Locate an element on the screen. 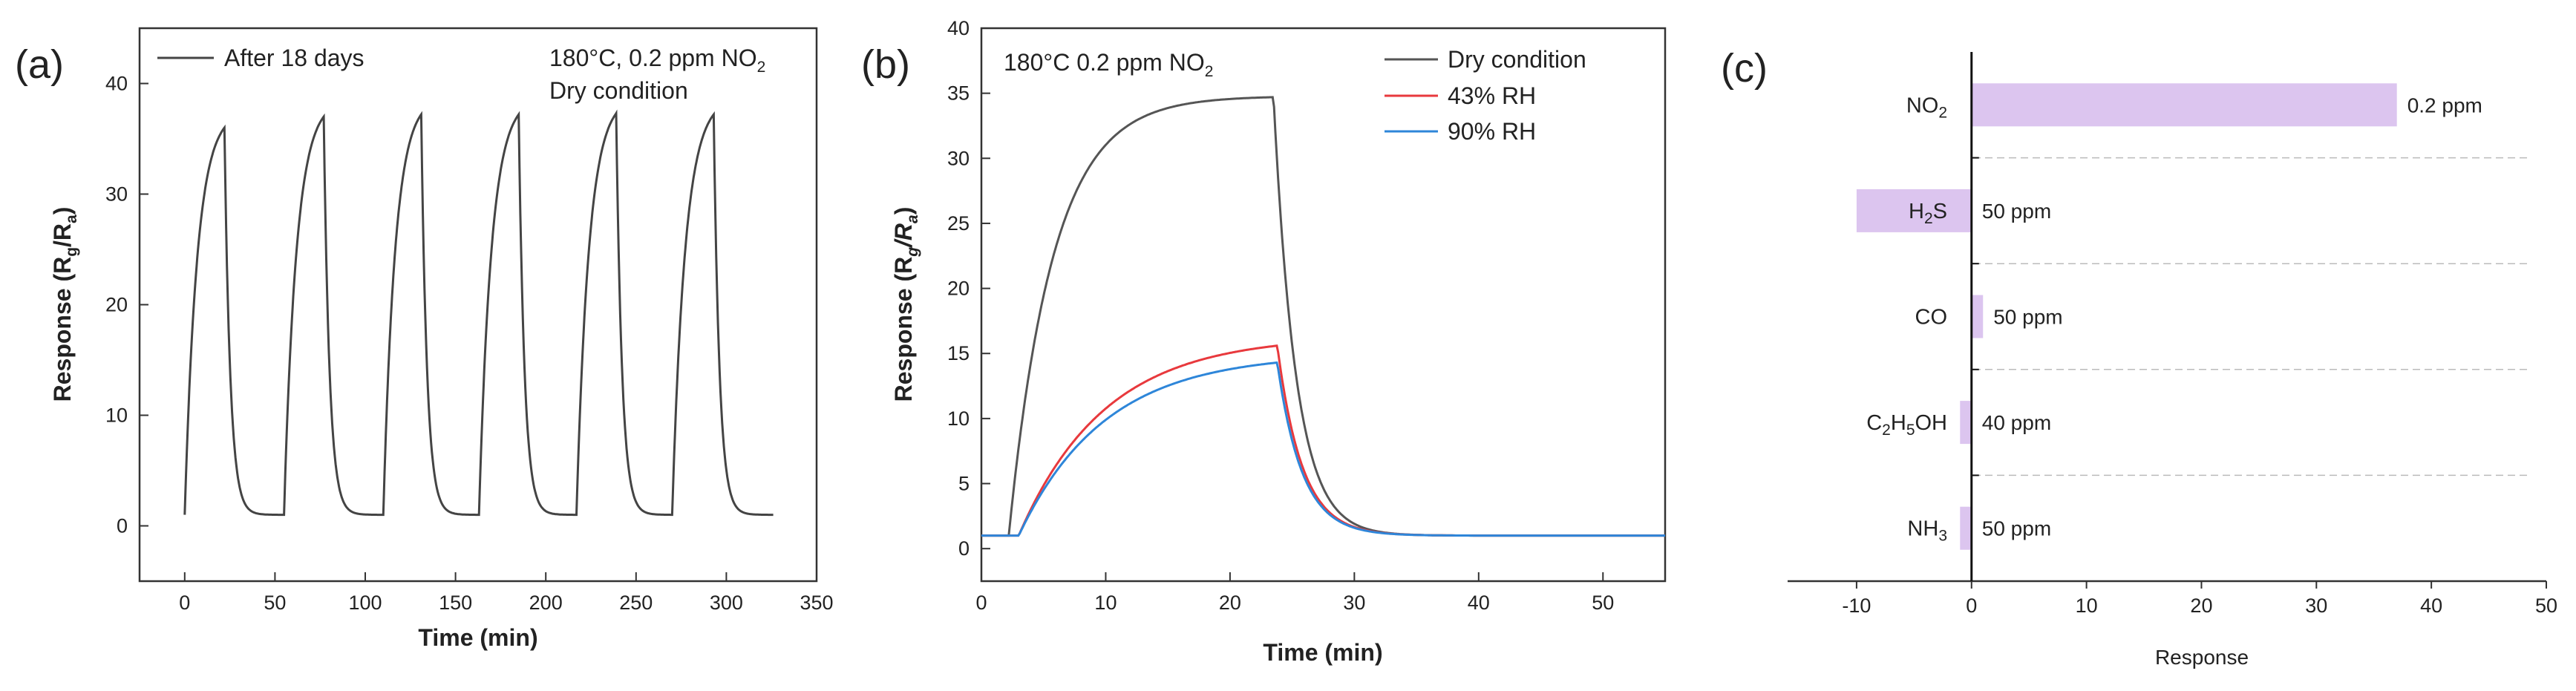 This screenshot has width=2576, height=691. panel-b-x-tick-label: 10 is located at coordinates (1105, 603).